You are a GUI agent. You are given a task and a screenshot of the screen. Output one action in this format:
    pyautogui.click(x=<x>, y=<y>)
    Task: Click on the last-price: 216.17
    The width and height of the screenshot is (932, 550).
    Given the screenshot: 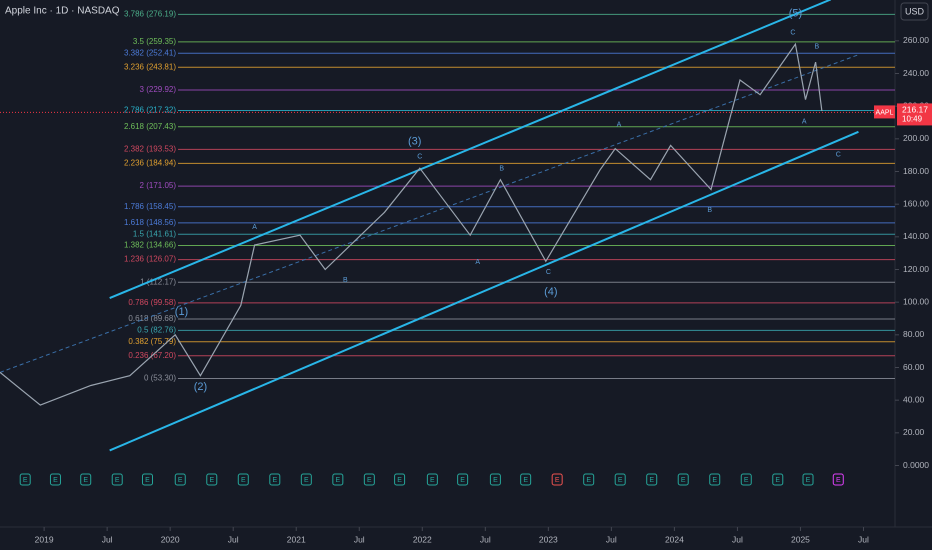 What is the action you would take?
    pyautogui.click(x=915, y=110)
    